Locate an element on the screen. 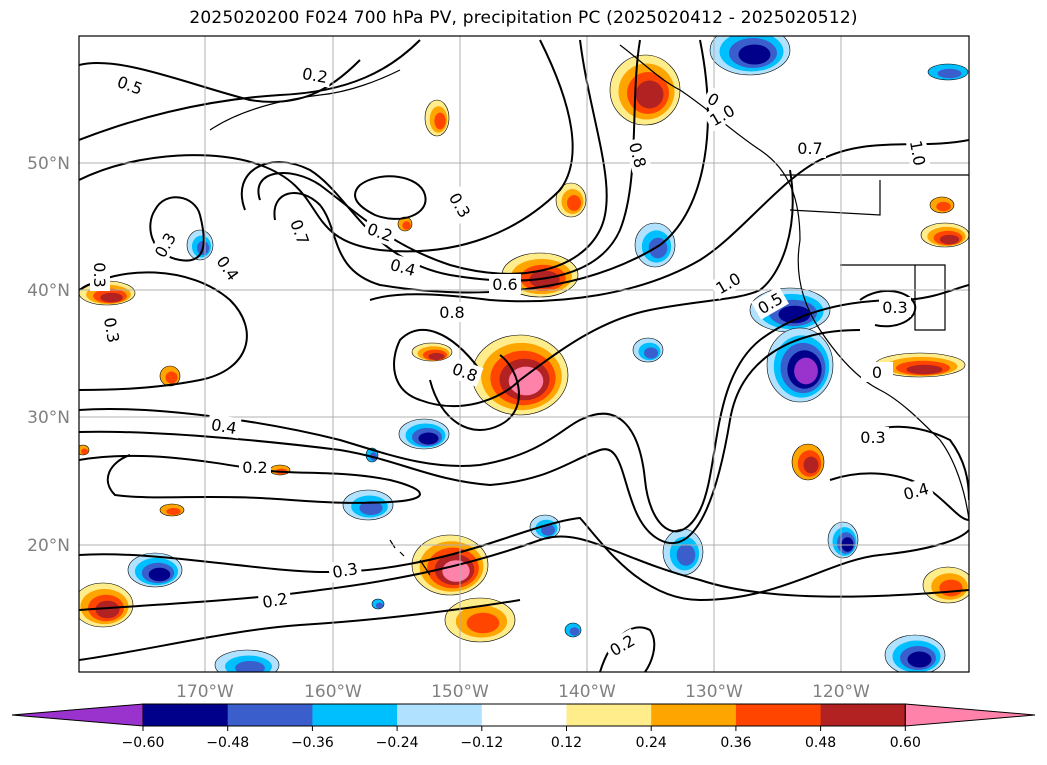  contour-label: 0 is located at coordinates (877, 372).